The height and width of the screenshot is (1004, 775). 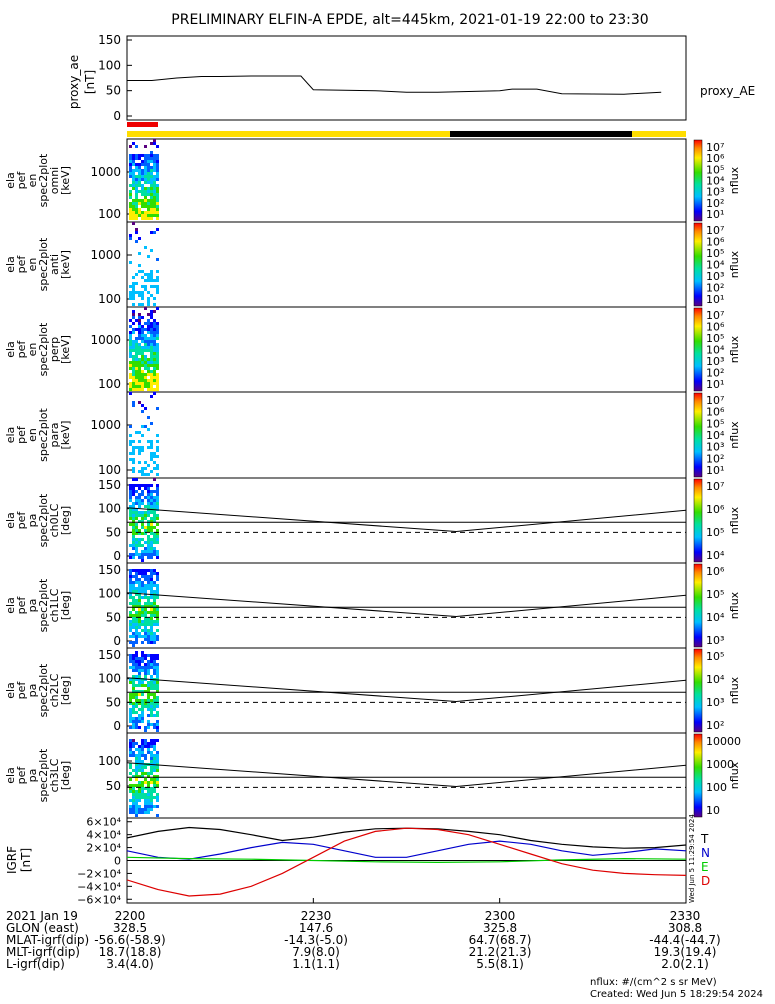 I want to click on xaxis-row-label: L-igrf(dip), so click(x=35, y=964).